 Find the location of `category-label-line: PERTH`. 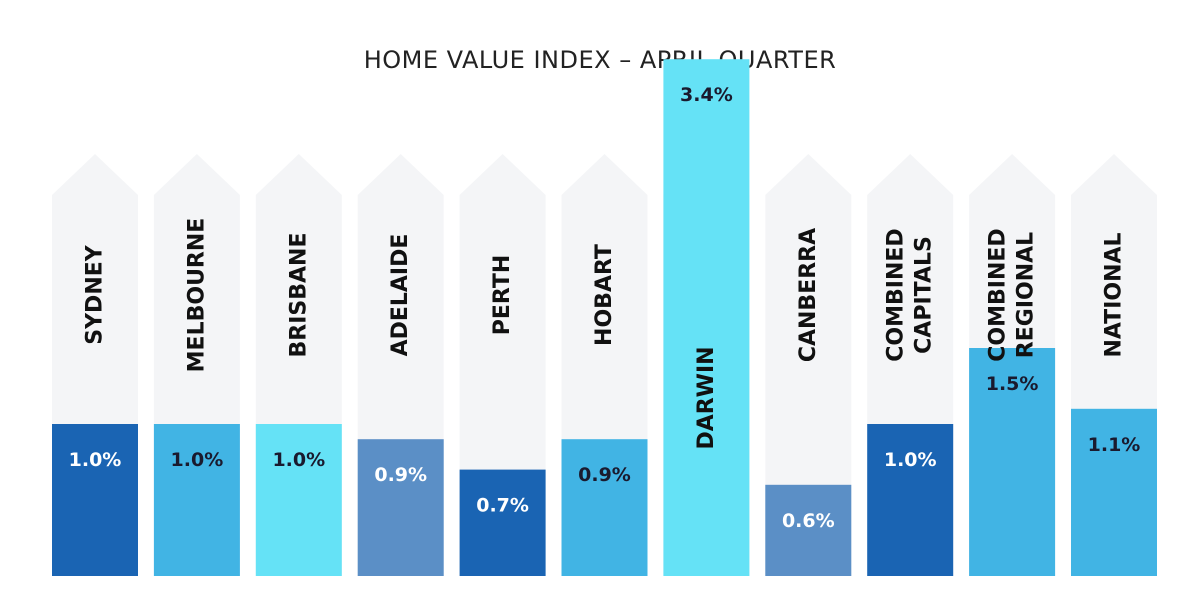

category-label-line: PERTH is located at coordinates (502, 295).